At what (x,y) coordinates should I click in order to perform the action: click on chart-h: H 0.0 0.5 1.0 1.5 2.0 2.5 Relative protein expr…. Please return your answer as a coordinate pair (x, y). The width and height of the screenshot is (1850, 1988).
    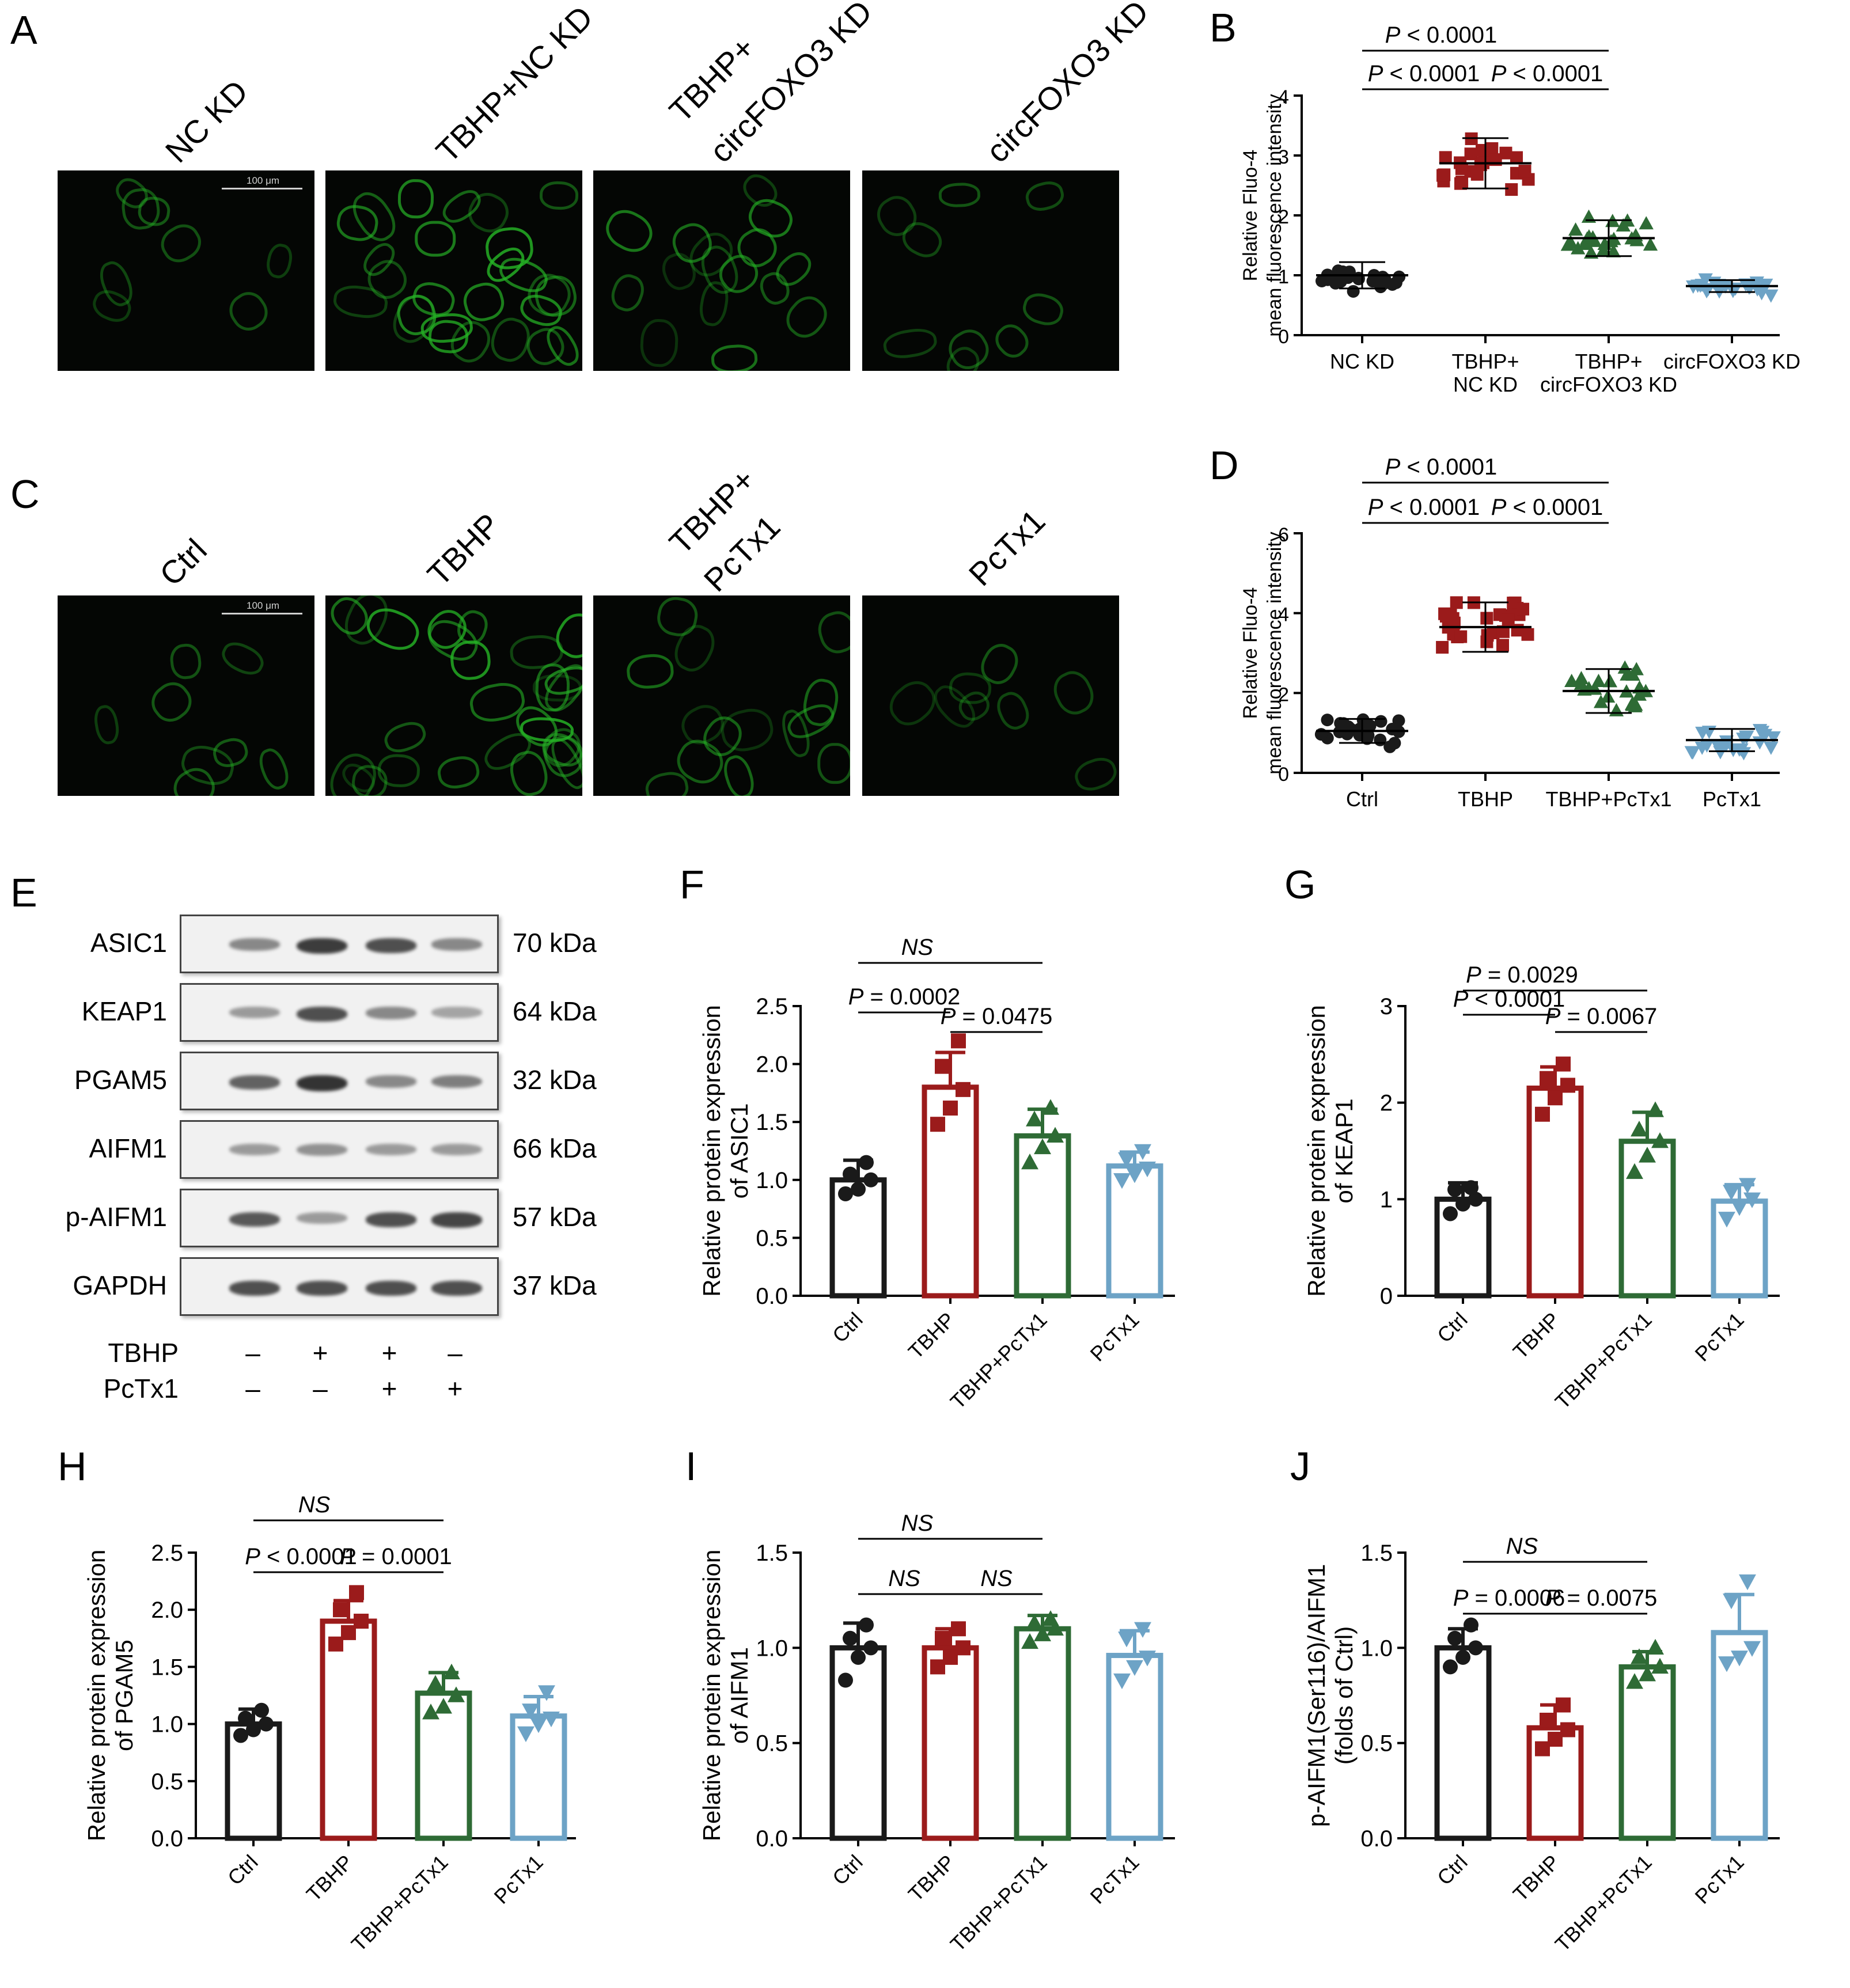
    Looking at the image, I should click on (334, 1710).